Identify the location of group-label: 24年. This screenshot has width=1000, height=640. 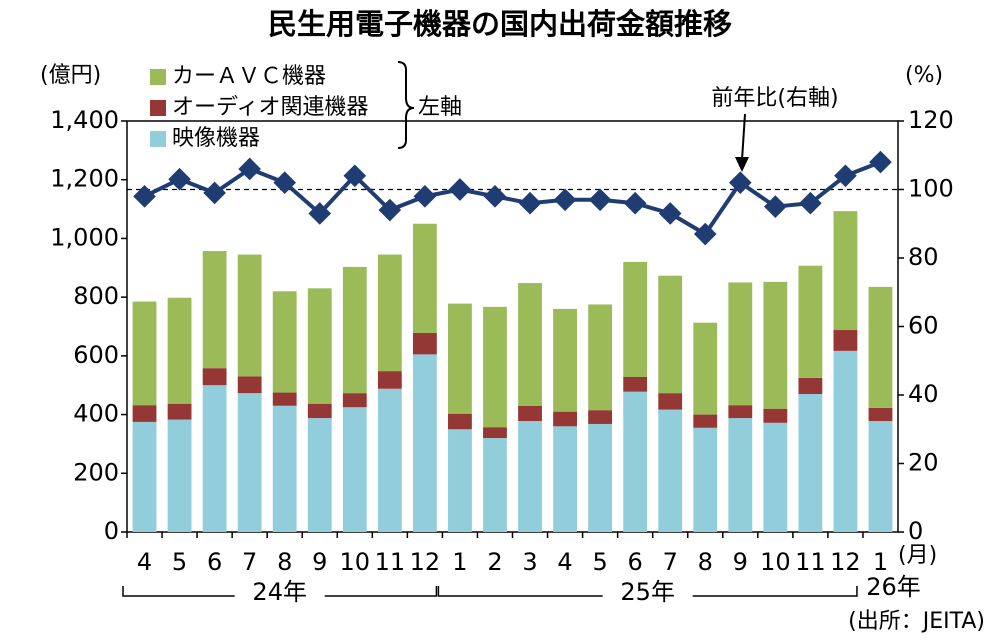
(279, 592).